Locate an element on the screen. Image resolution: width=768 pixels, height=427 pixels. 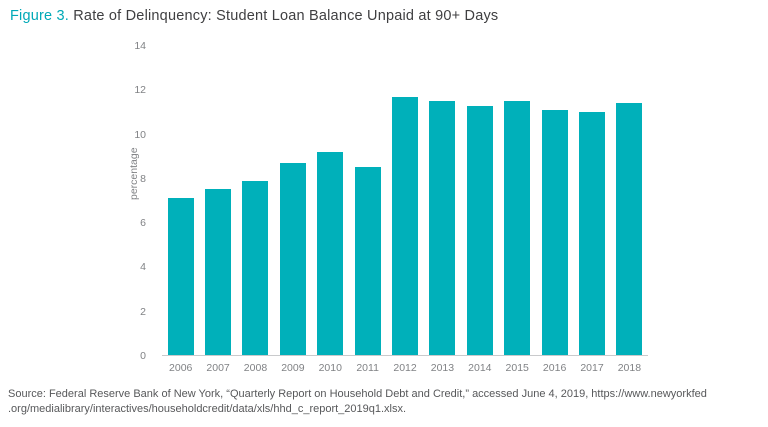
bar-column: 2009 is located at coordinates (292, 210).